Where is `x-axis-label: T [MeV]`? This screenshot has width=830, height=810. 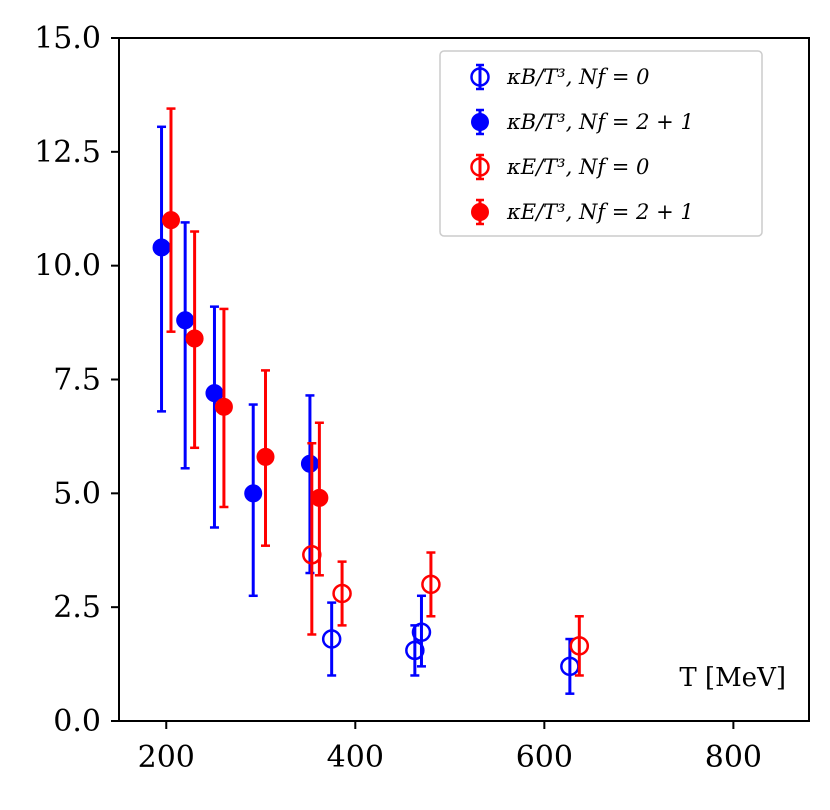 x-axis-label: T [MeV] is located at coordinates (732, 678).